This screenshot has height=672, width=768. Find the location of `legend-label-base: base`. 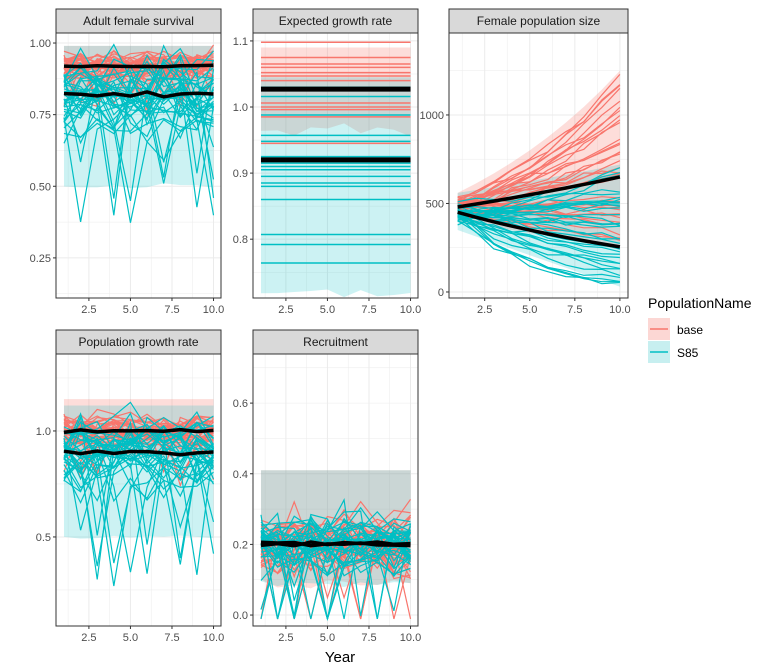

legend-label-base: base is located at coordinates (690, 330).